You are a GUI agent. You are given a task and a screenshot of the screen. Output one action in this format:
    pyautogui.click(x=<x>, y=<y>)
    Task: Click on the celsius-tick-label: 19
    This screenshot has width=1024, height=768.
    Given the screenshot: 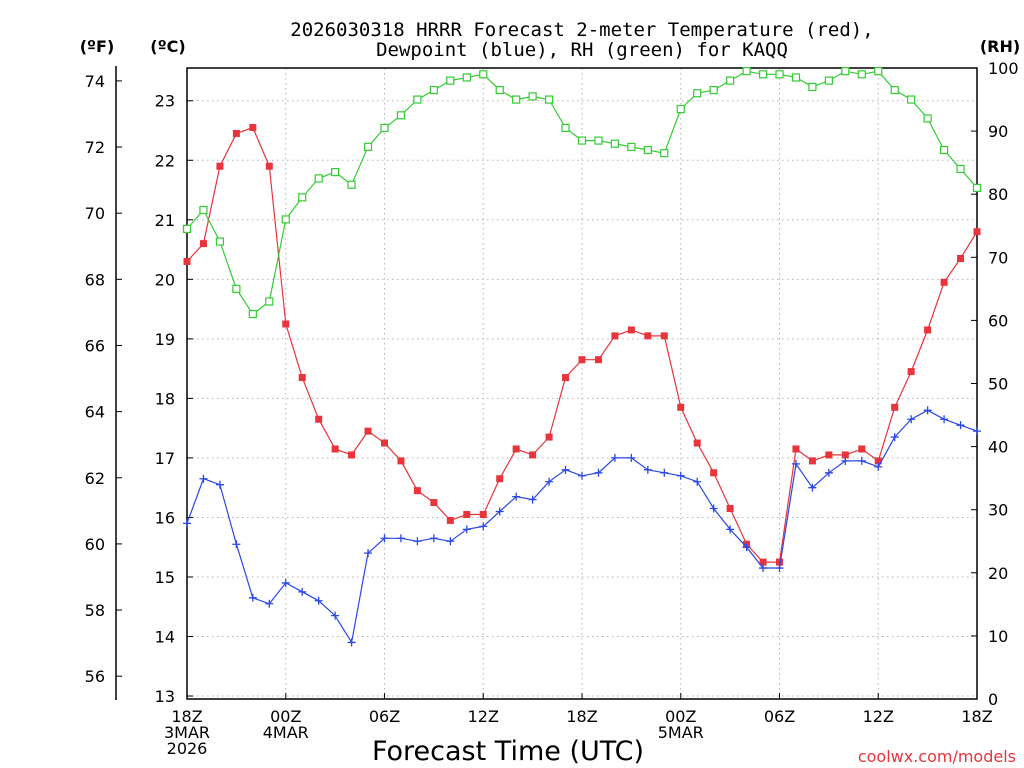 What is the action you would take?
    pyautogui.click(x=165, y=339)
    